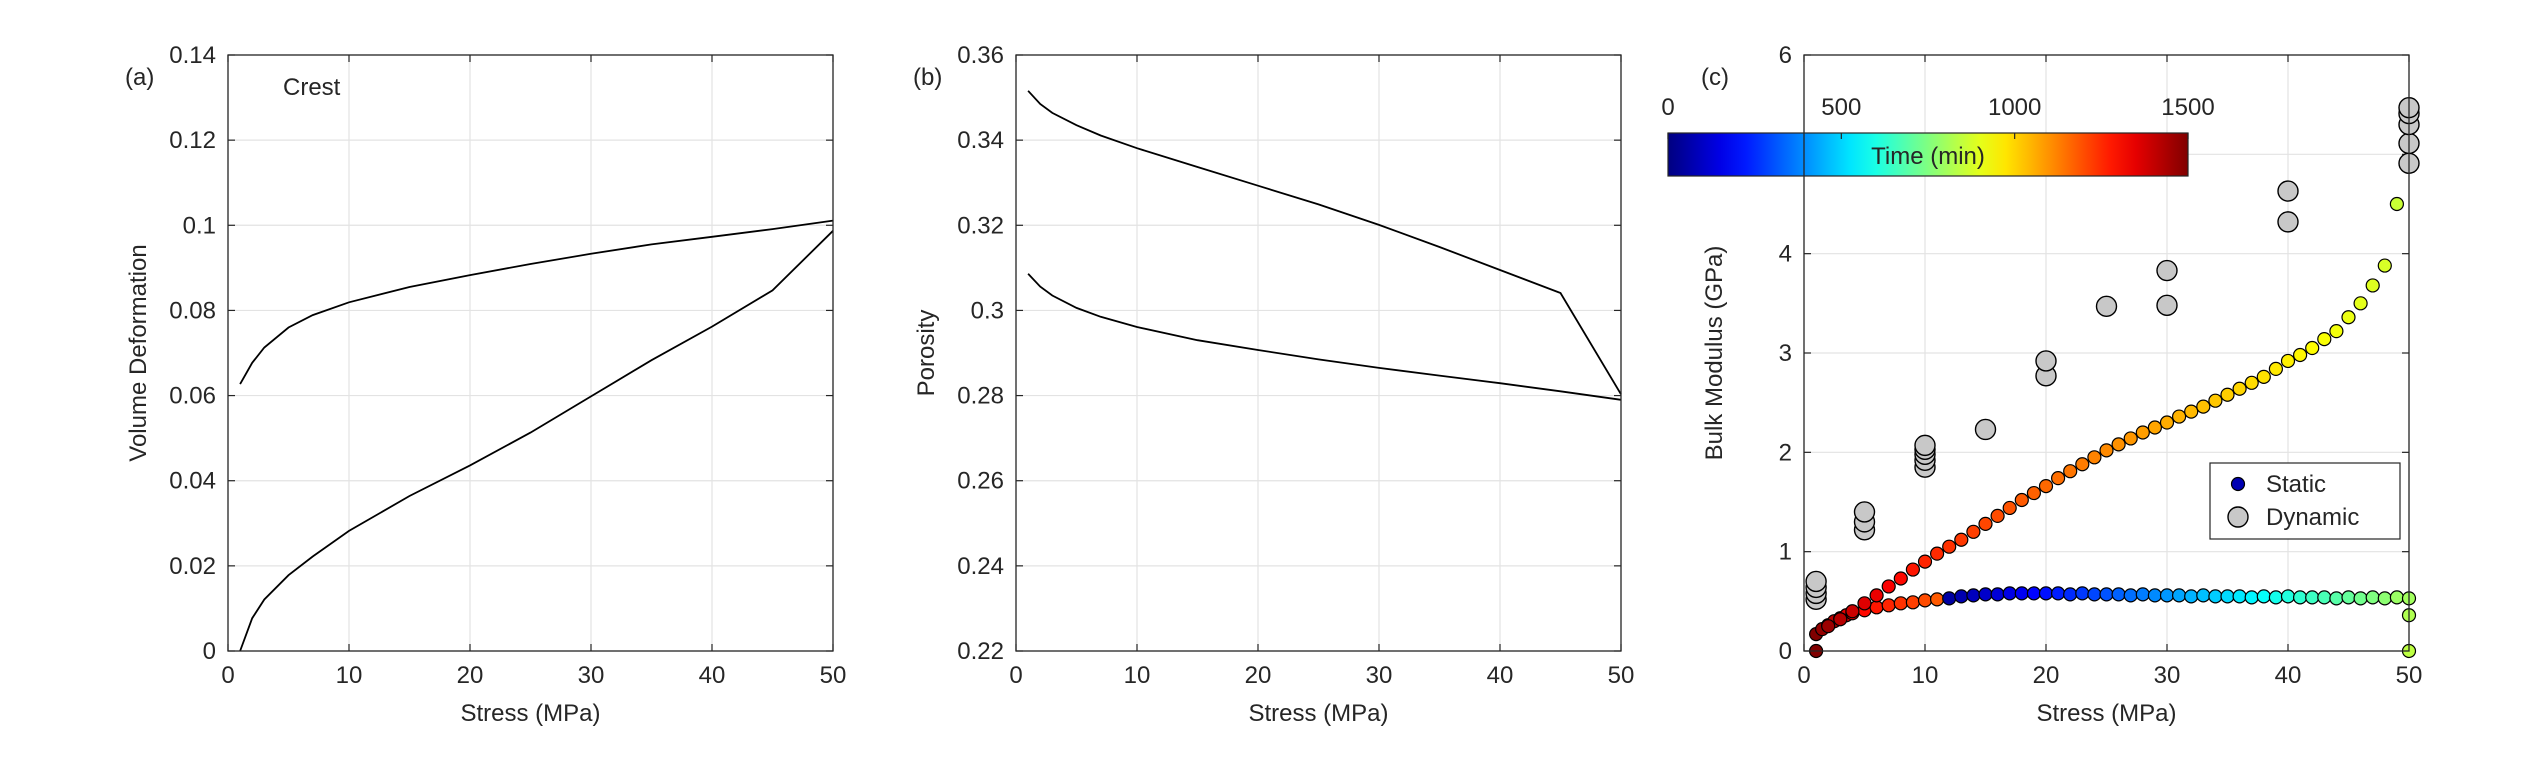 This screenshot has width=2535, height=758. What do you see at coordinates (199, 225) in the screenshot?
I see `y-tick-label: 0.1` at bounding box center [199, 225].